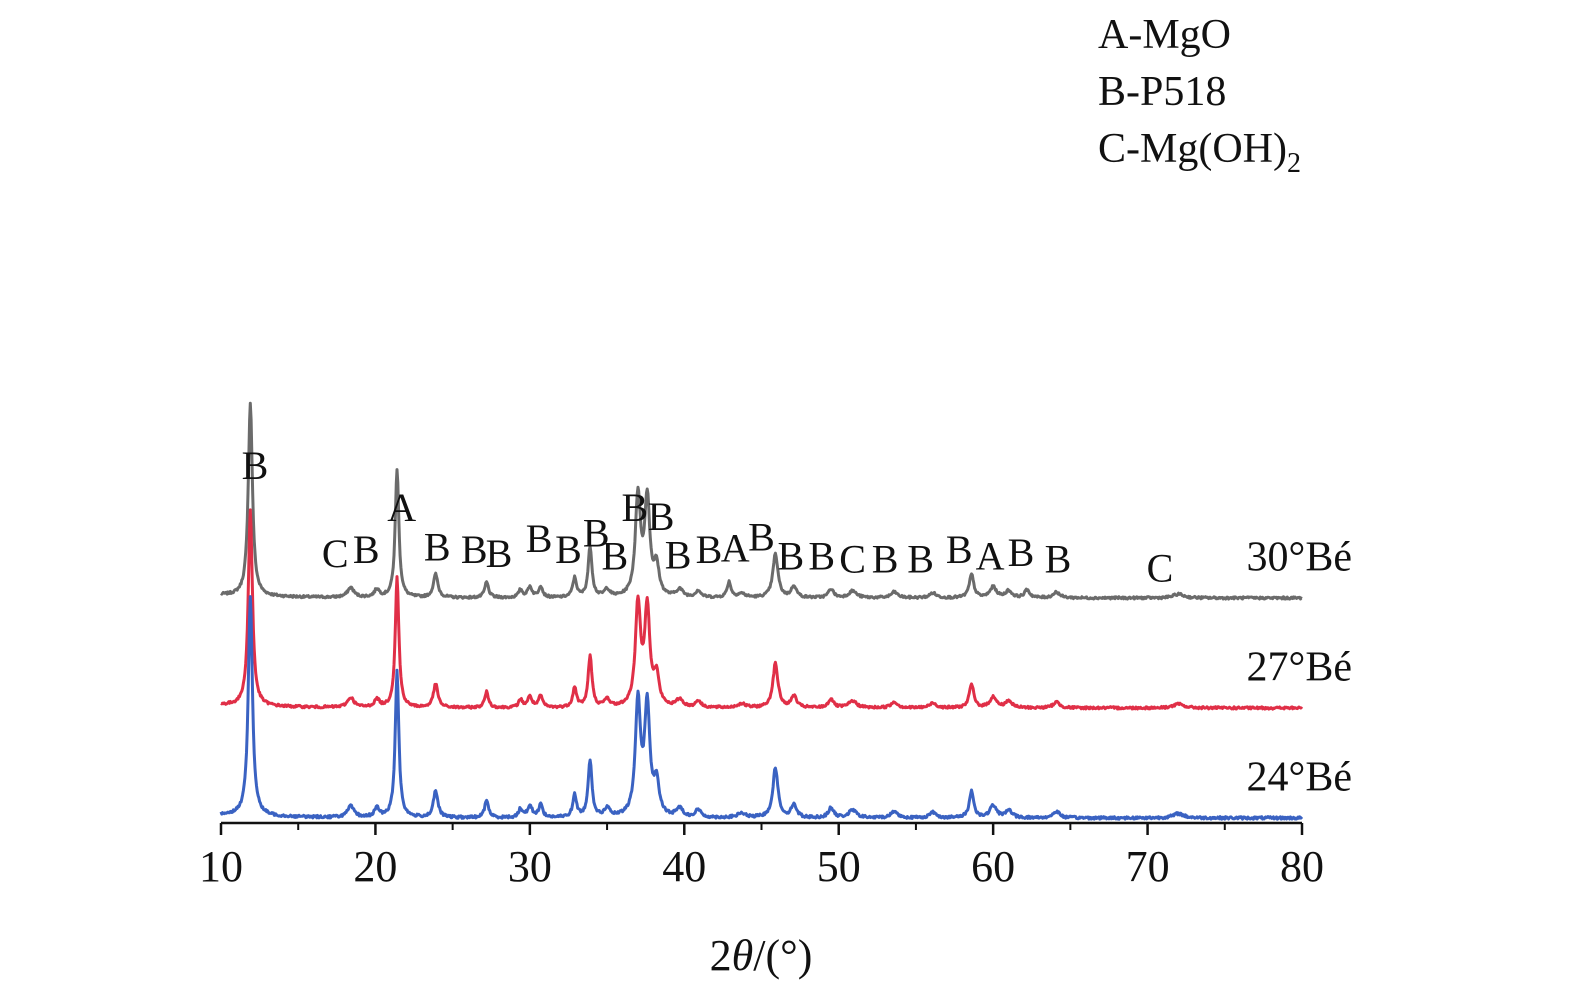 The image size is (1575, 994). I want to click on legend-entry: B-P518, so click(1162, 92).